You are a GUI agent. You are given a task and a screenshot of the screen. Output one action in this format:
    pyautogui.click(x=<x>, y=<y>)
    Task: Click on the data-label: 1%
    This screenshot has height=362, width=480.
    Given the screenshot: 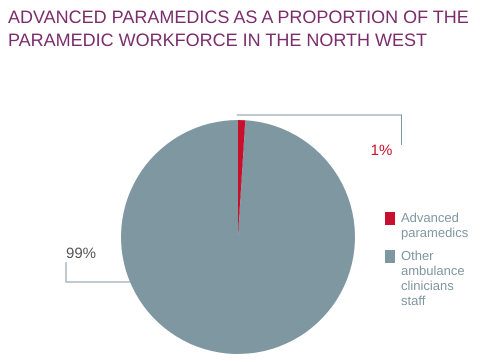 What is the action you would take?
    pyautogui.click(x=381, y=151)
    